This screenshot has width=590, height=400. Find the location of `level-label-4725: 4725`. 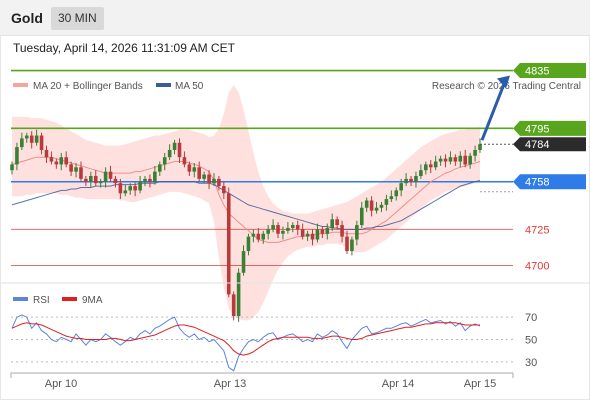

level-label-4725: 4725 is located at coordinates (537, 230).